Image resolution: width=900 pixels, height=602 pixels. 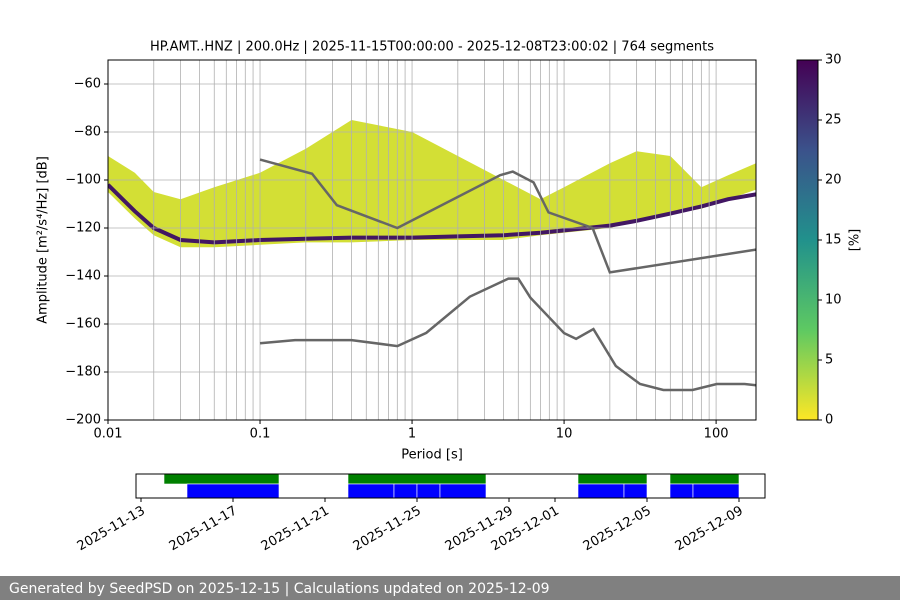 I want to click on colorbar-tick-label: 15, so click(x=833, y=240).